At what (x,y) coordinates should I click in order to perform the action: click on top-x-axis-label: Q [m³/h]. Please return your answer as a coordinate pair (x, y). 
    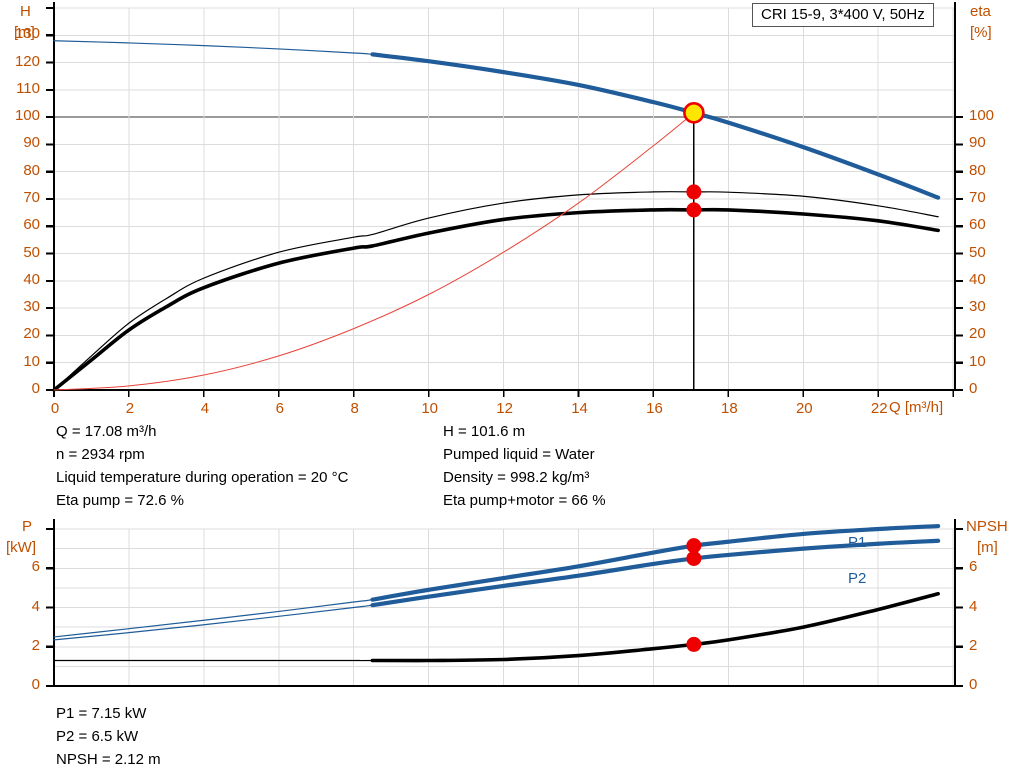
    Looking at the image, I should click on (916, 407).